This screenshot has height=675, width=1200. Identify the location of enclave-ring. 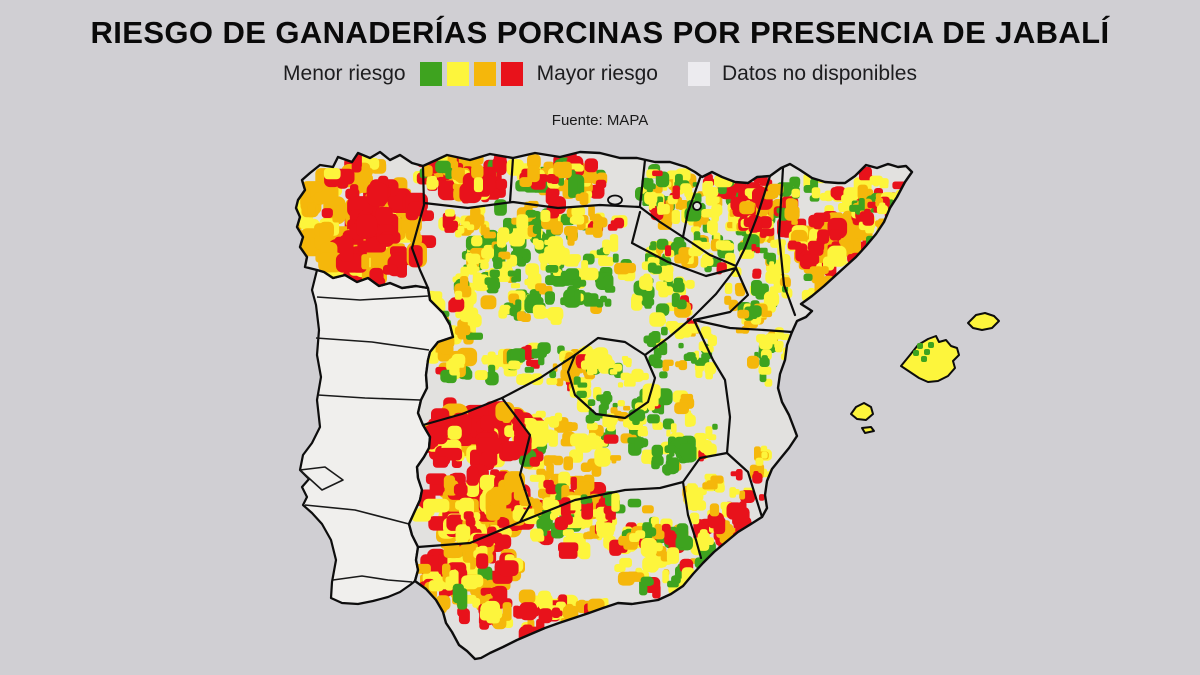
(615, 200).